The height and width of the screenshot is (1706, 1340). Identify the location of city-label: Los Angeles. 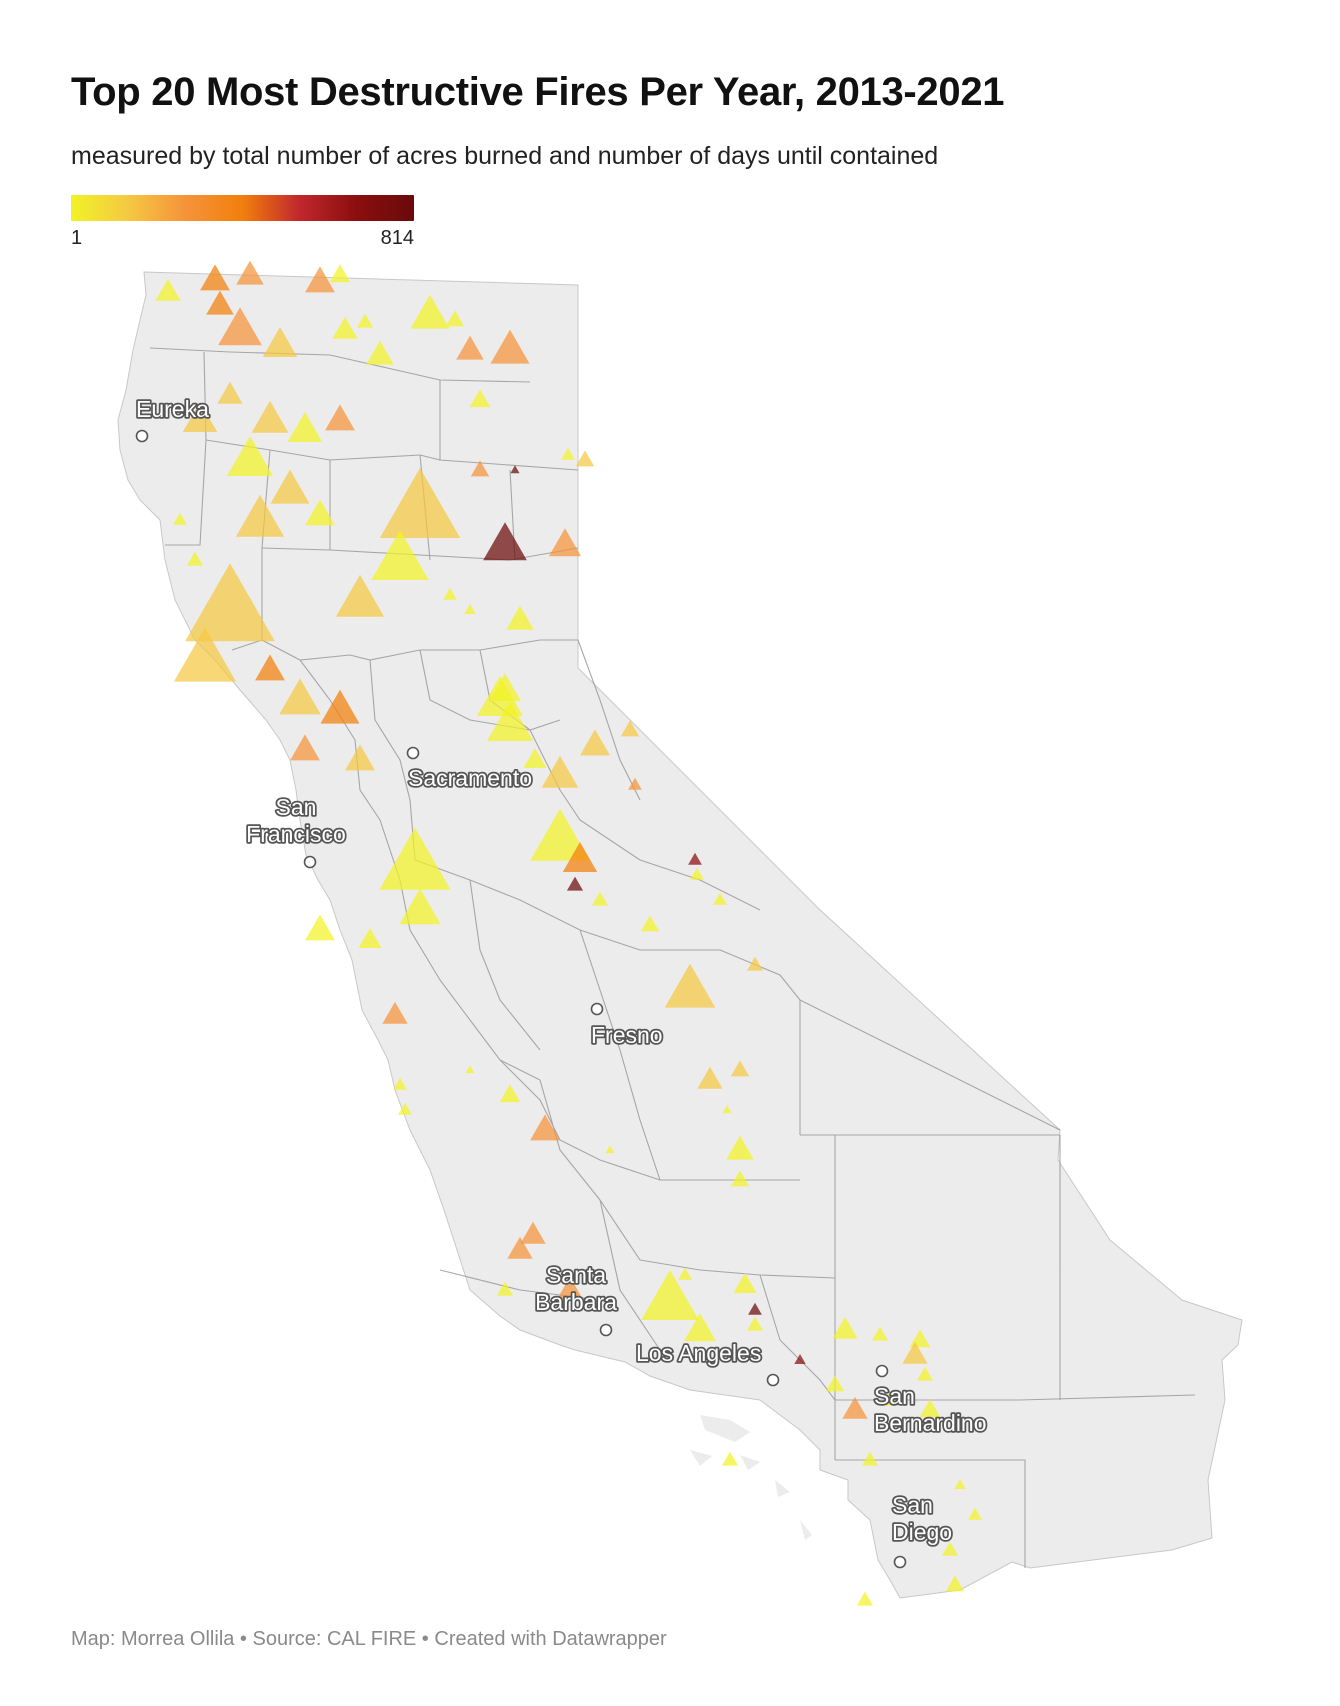
(698, 1353).